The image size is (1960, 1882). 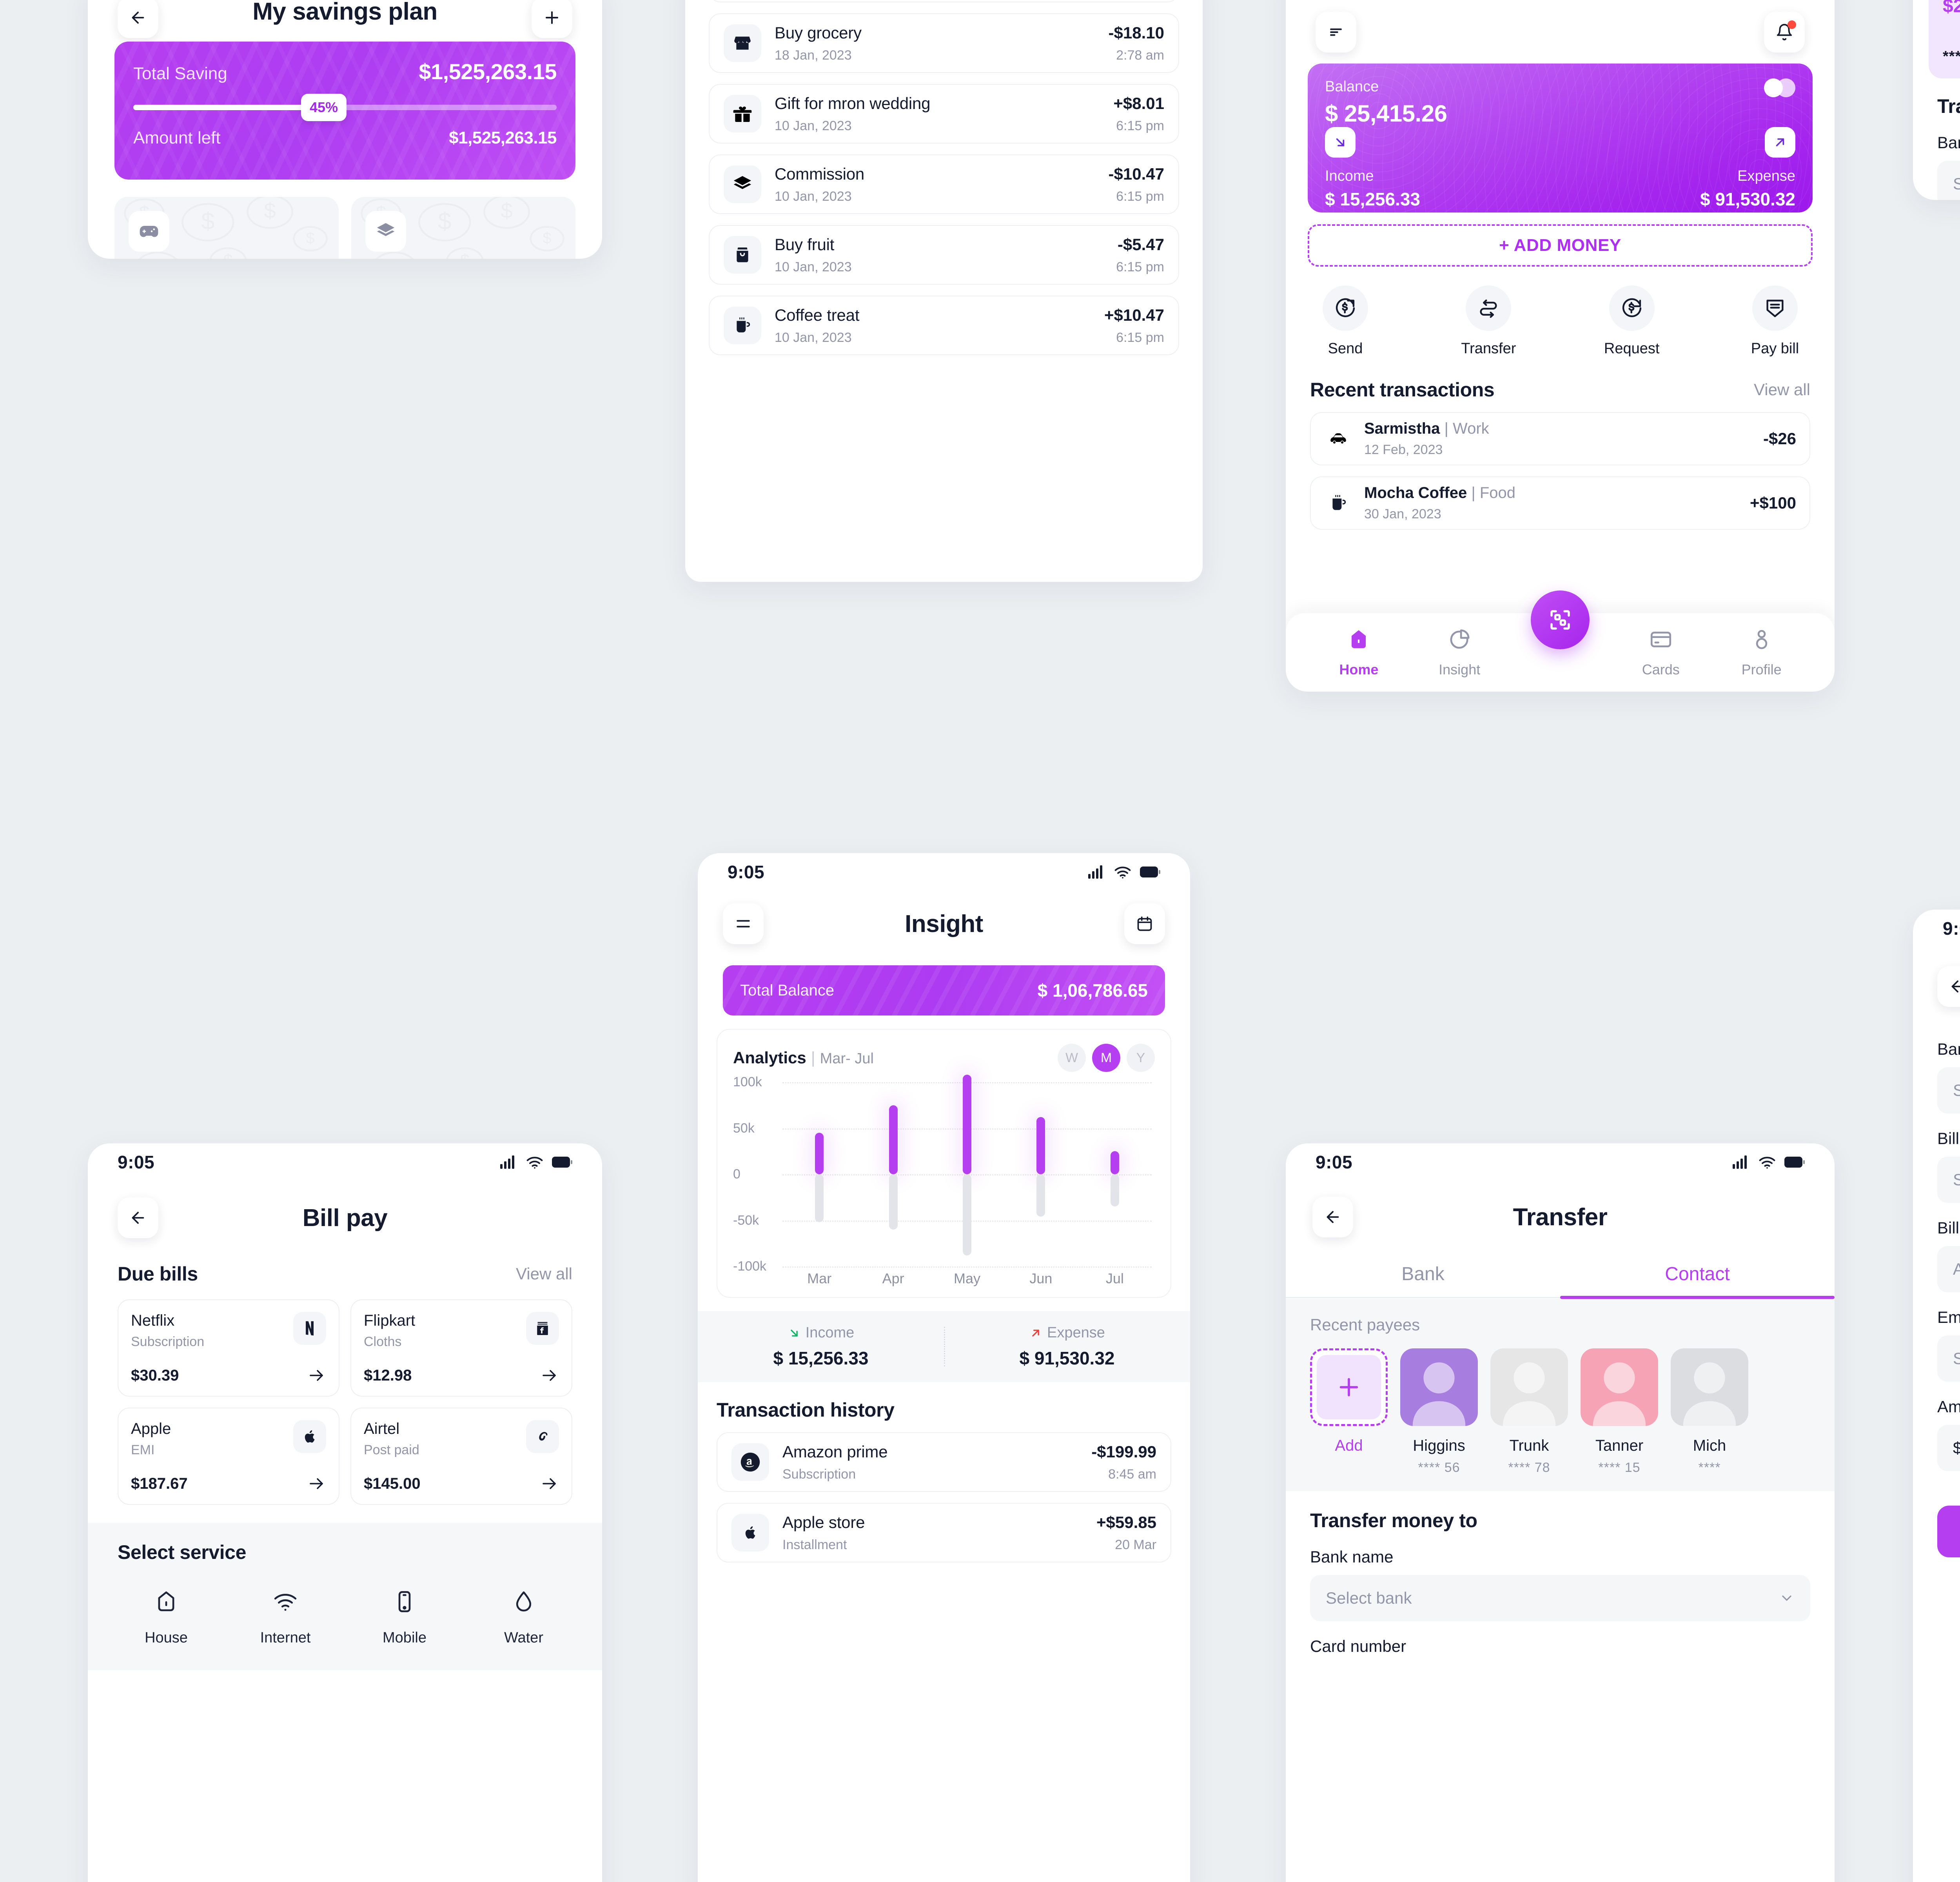 What do you see at coordinates (1471, 428) in the screenshot?
I see `recent-category: Work` at bounding box center [1471, 428].